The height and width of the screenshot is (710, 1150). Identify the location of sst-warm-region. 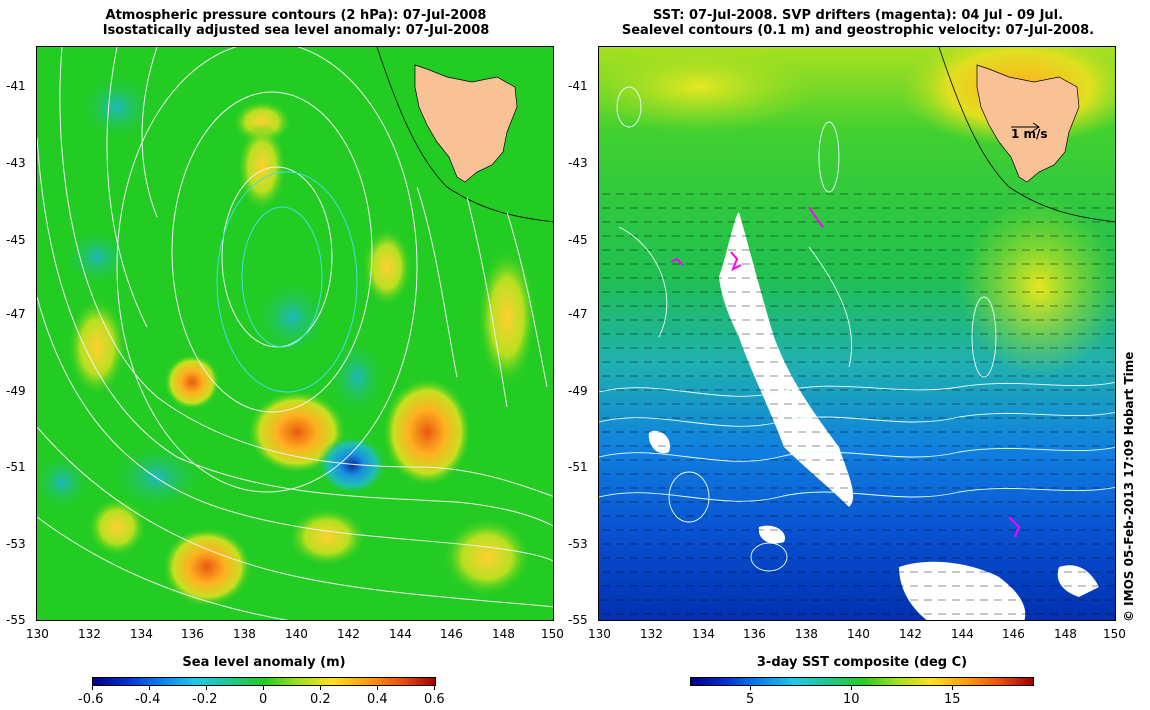
(709, 89).